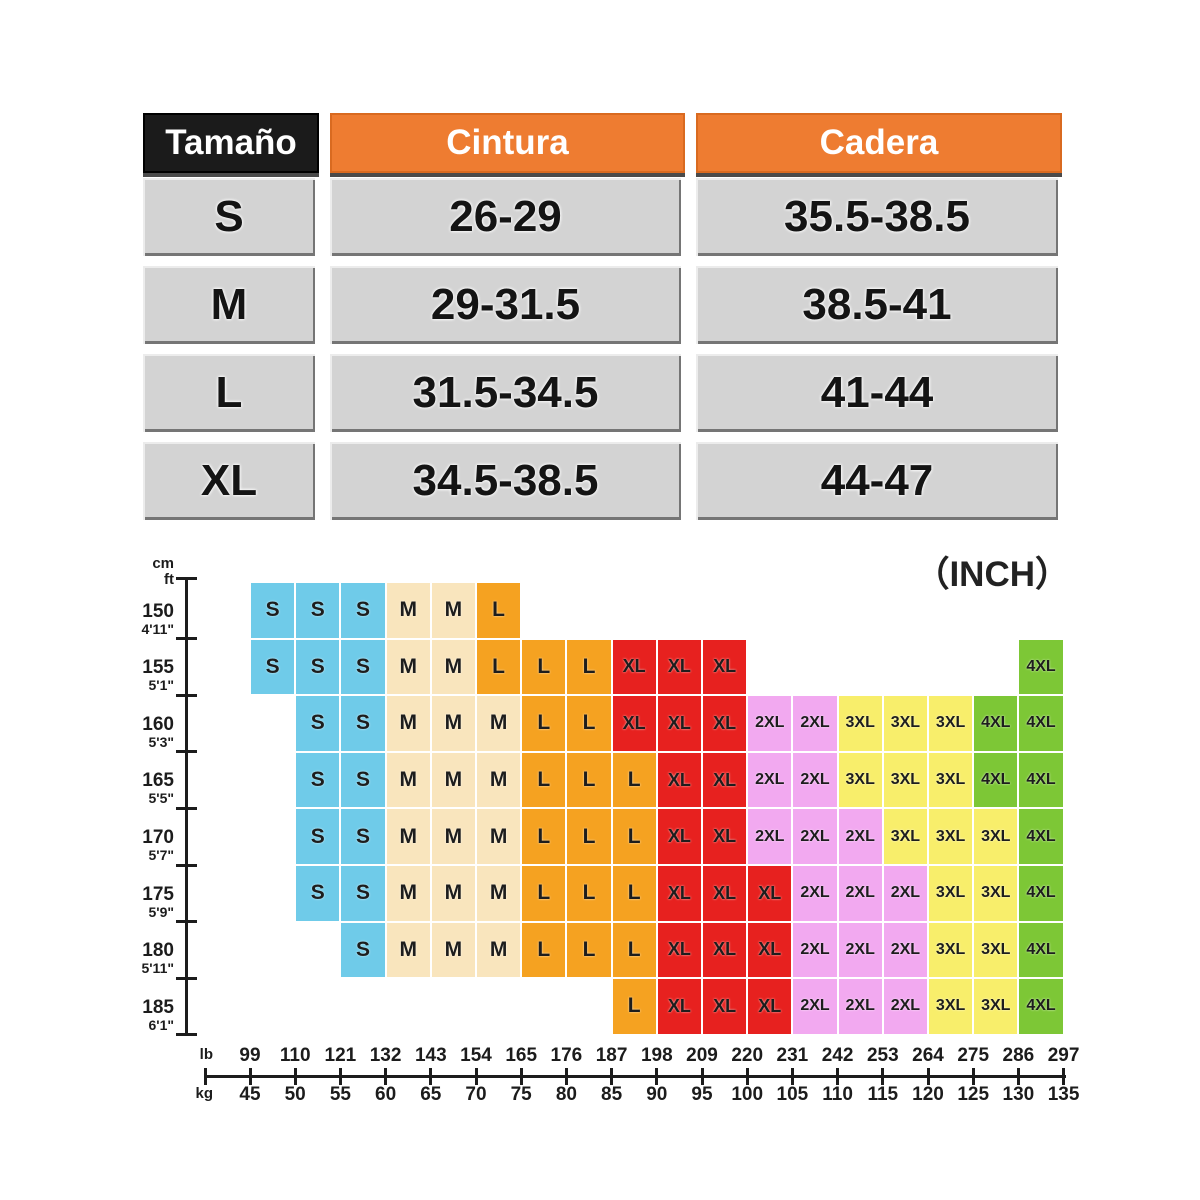  Describe the element at coordinates (883, 1094) in the screenshot. I see `weight-label-kg: 115` at that location.